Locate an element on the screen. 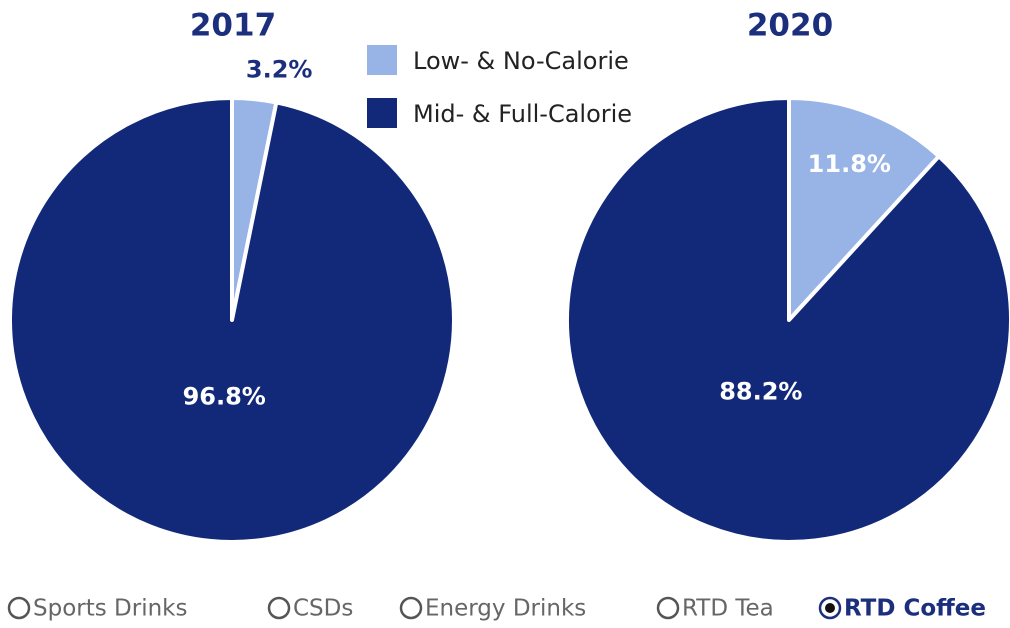 This screenshot has width=1010, height=628. legend-label: Mid- & Full-Calorie is located at coordinates (522, 114).